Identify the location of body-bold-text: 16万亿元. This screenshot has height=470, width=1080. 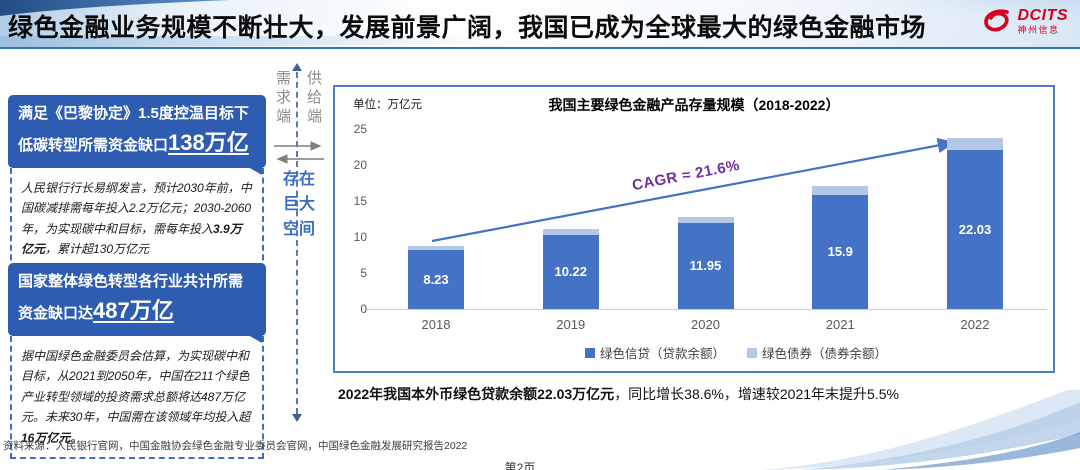
(46, 438).